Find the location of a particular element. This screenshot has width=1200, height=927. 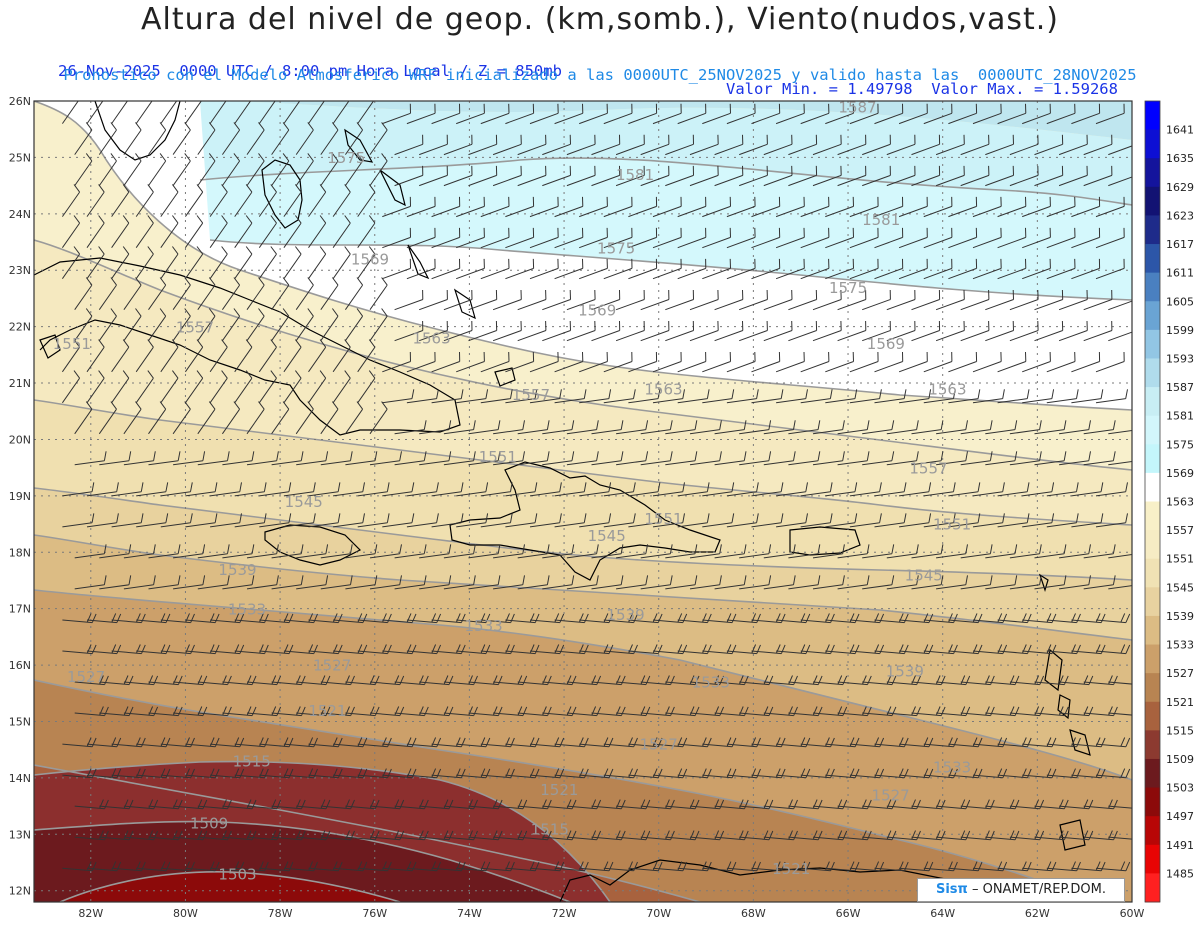

longitude-labels: 82W 80W 78W 76W 74W 72W 70W 68W 66W 64W 62W 60W is located at coordinates (611, 913).